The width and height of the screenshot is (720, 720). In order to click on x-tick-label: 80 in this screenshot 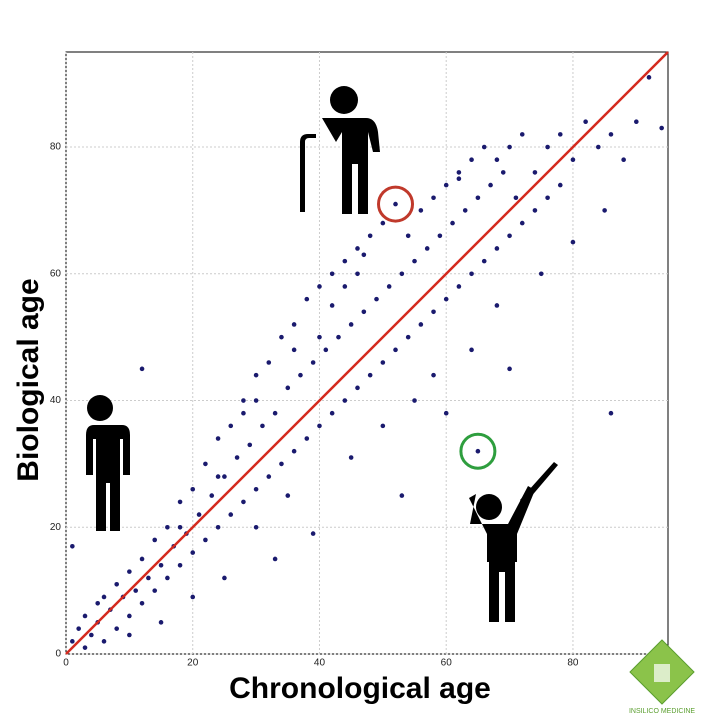, I will do `click(573, 663)`.